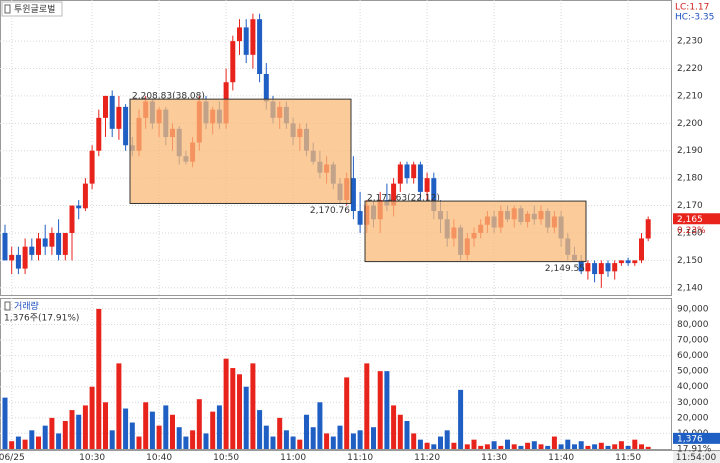 This screenshot has width=720, height=463. What do you see at coordinates (690, 206) in the screenshot?
I see `y-tick-label: 2,170` at bounding box center [690, 206].